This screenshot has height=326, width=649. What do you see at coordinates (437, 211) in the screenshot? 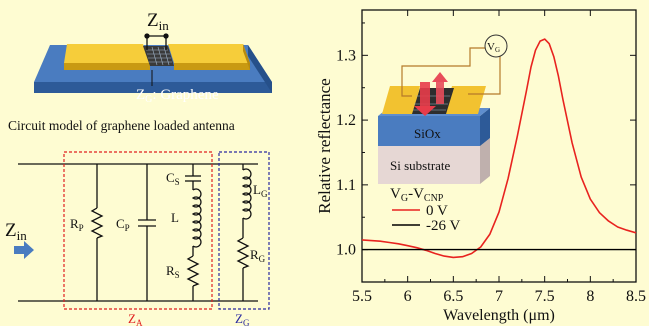
I see `legend-label-0: 0 V` at bounding box center [437, 211].